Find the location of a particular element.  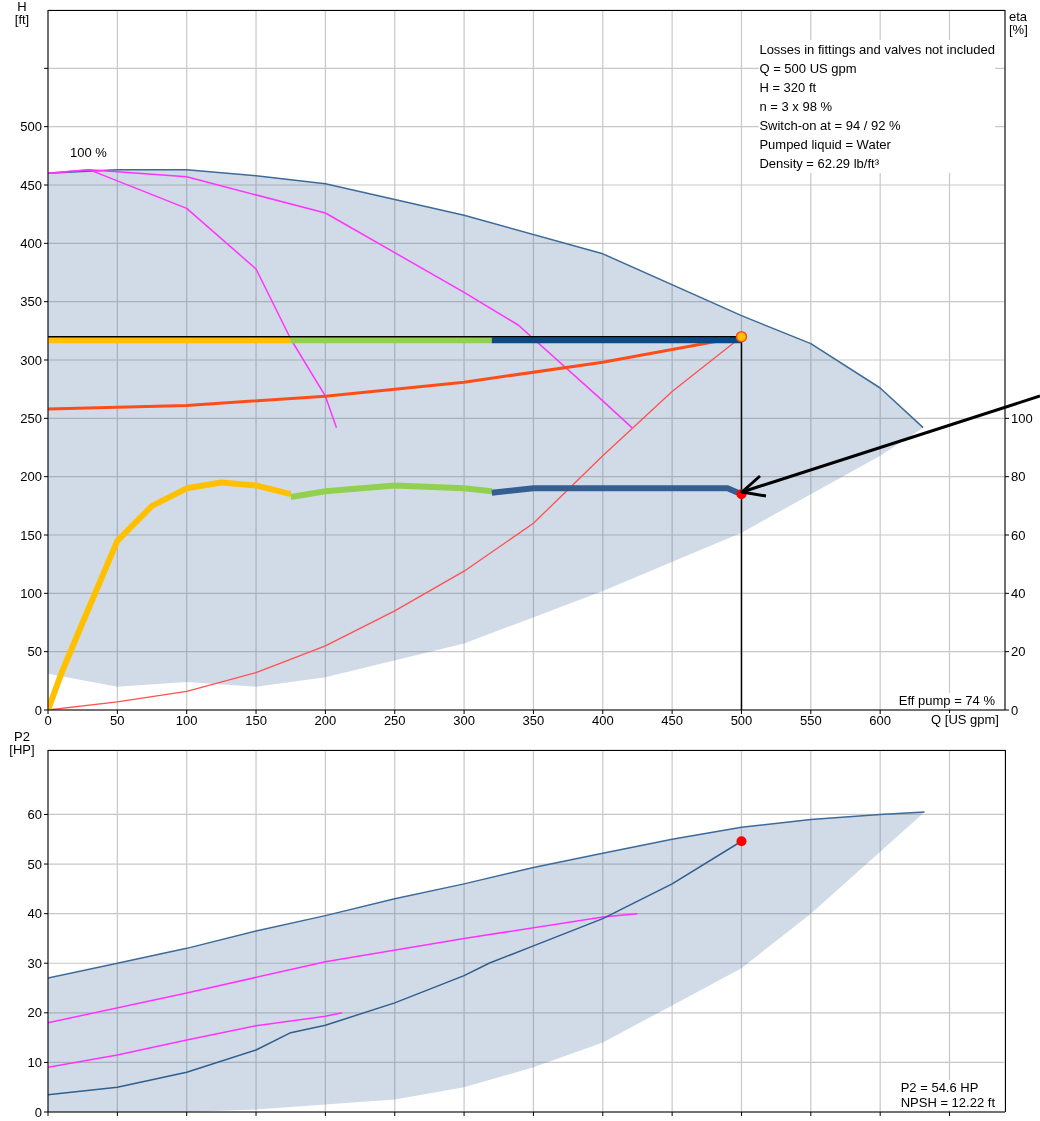

x-tick-label: 200 is located at coordinates (325, 721).